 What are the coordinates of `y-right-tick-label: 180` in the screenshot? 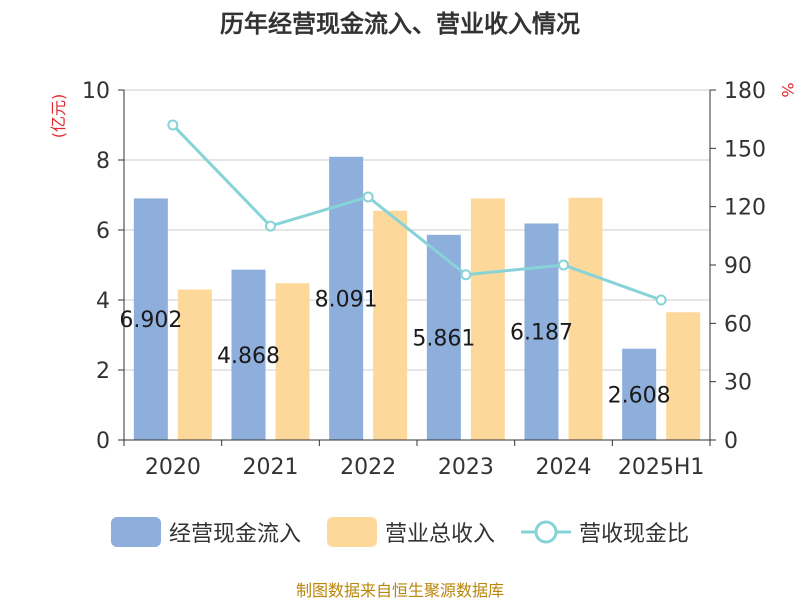 It's located at (745, 91).